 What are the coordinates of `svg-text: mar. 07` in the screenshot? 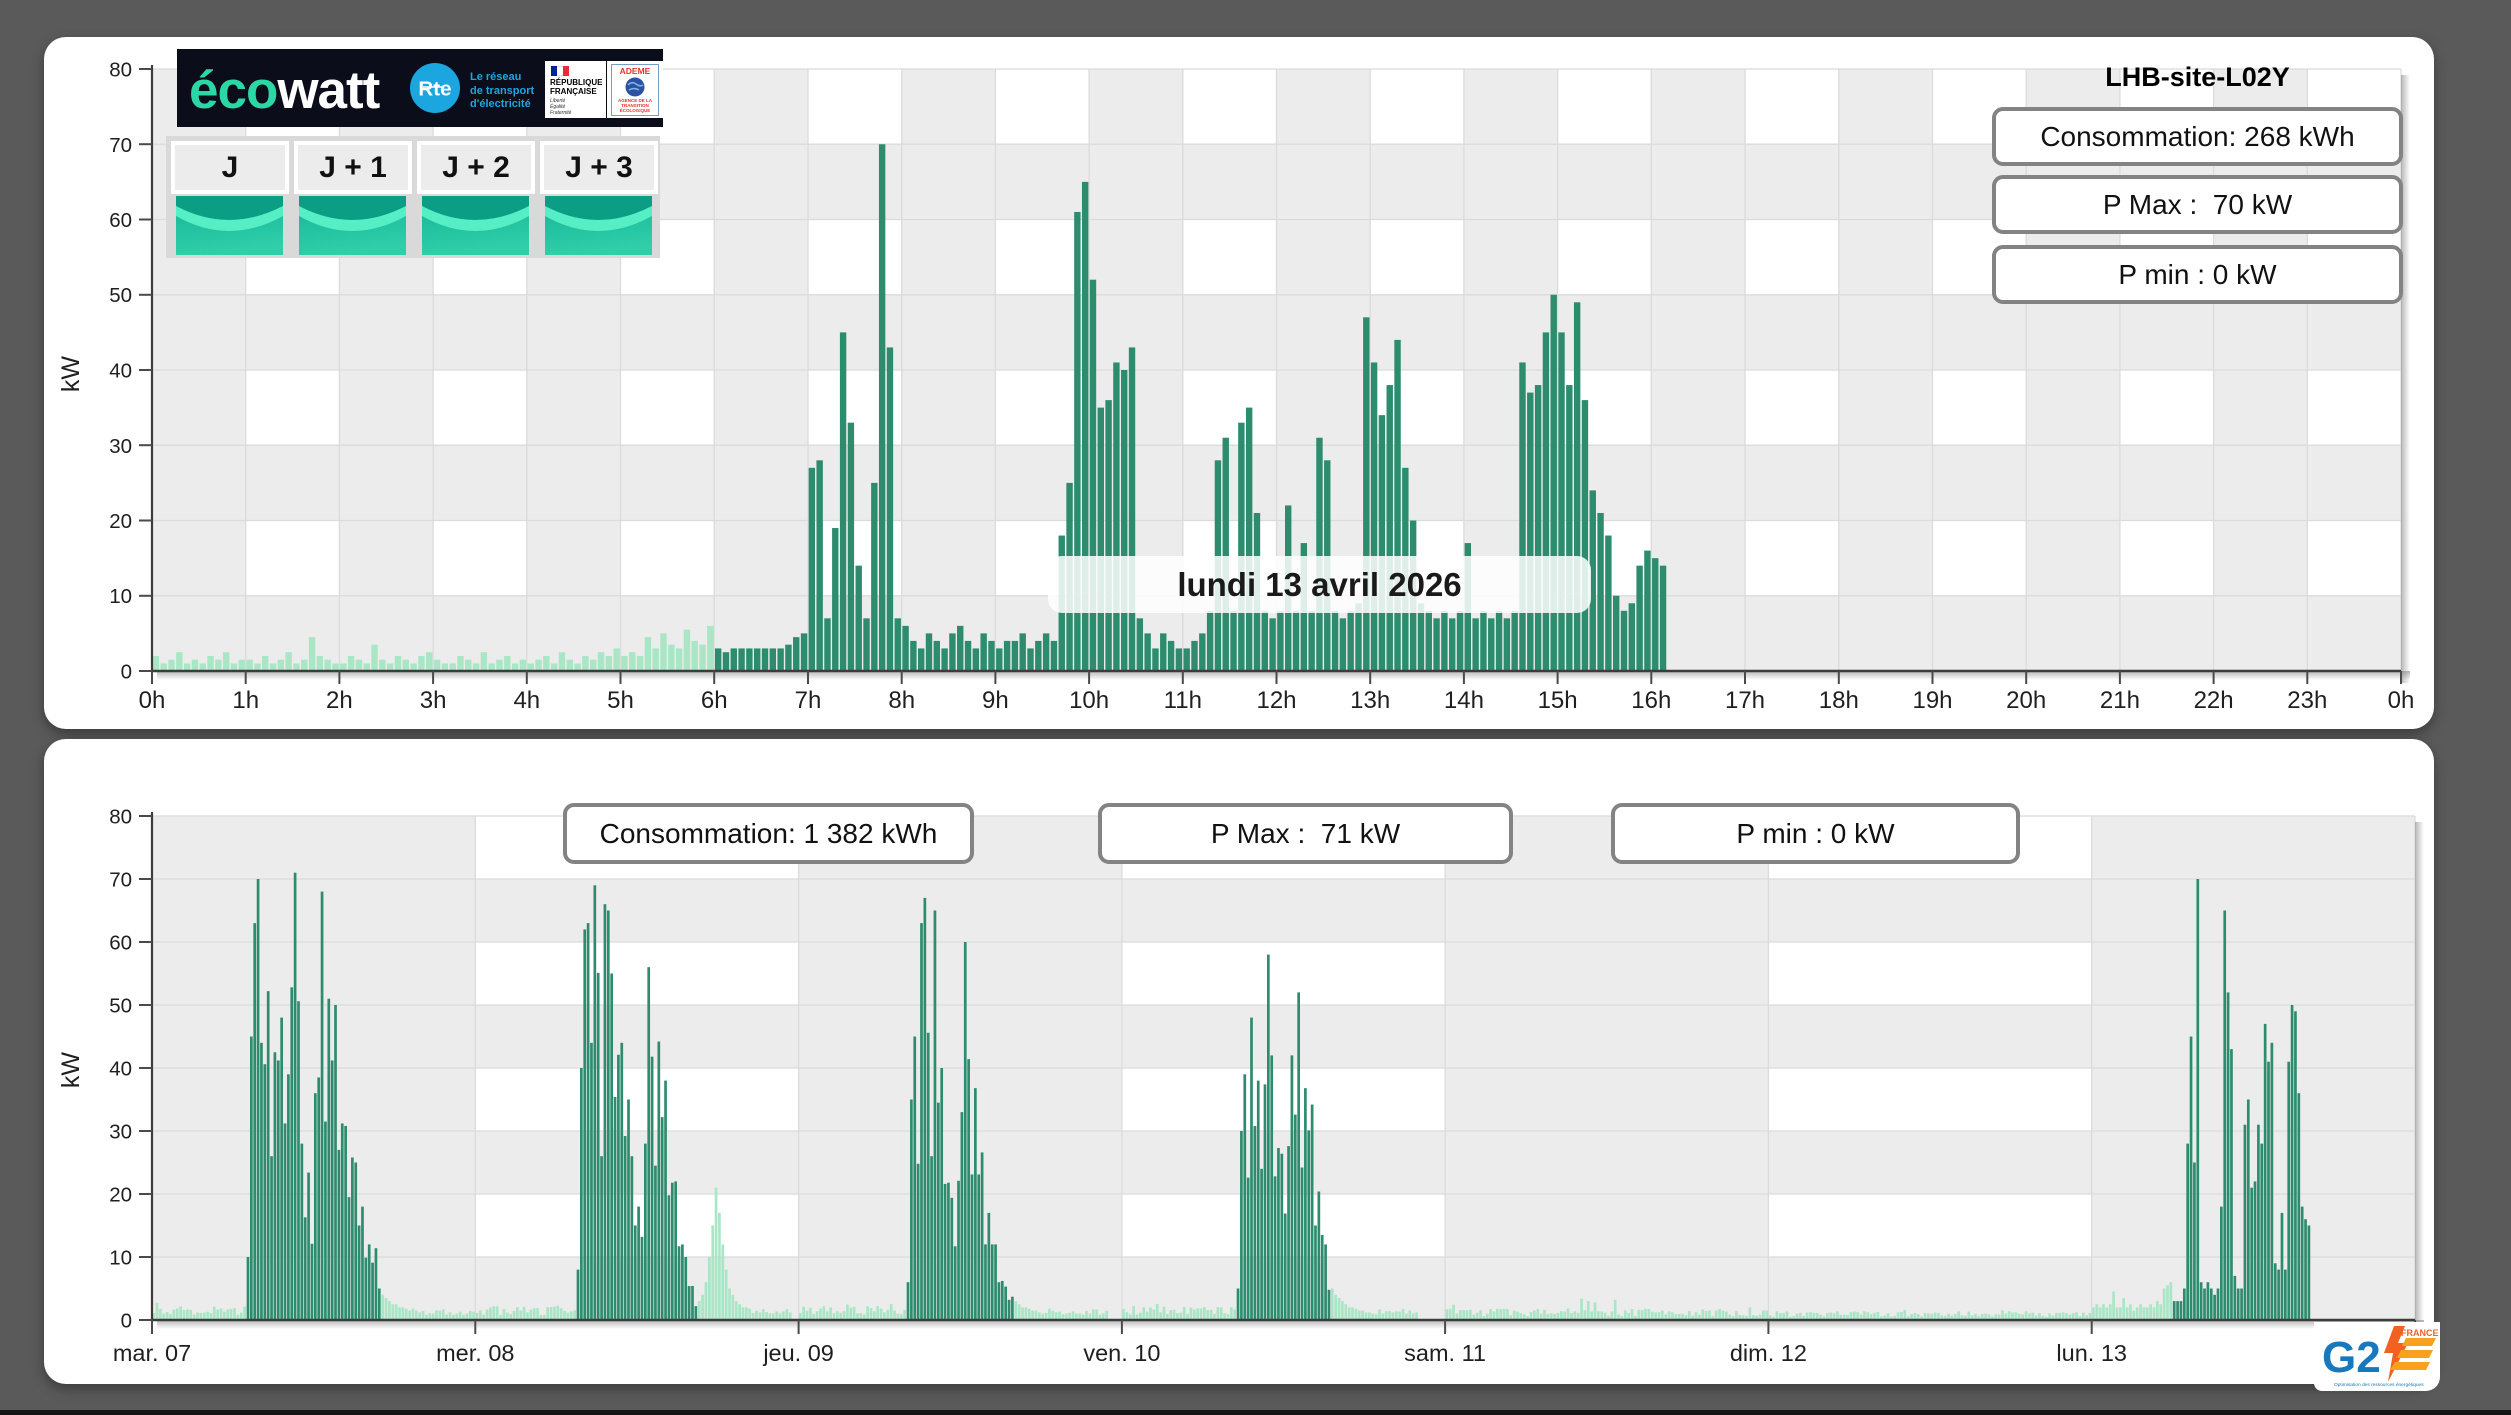 It's located at (152, 1353).